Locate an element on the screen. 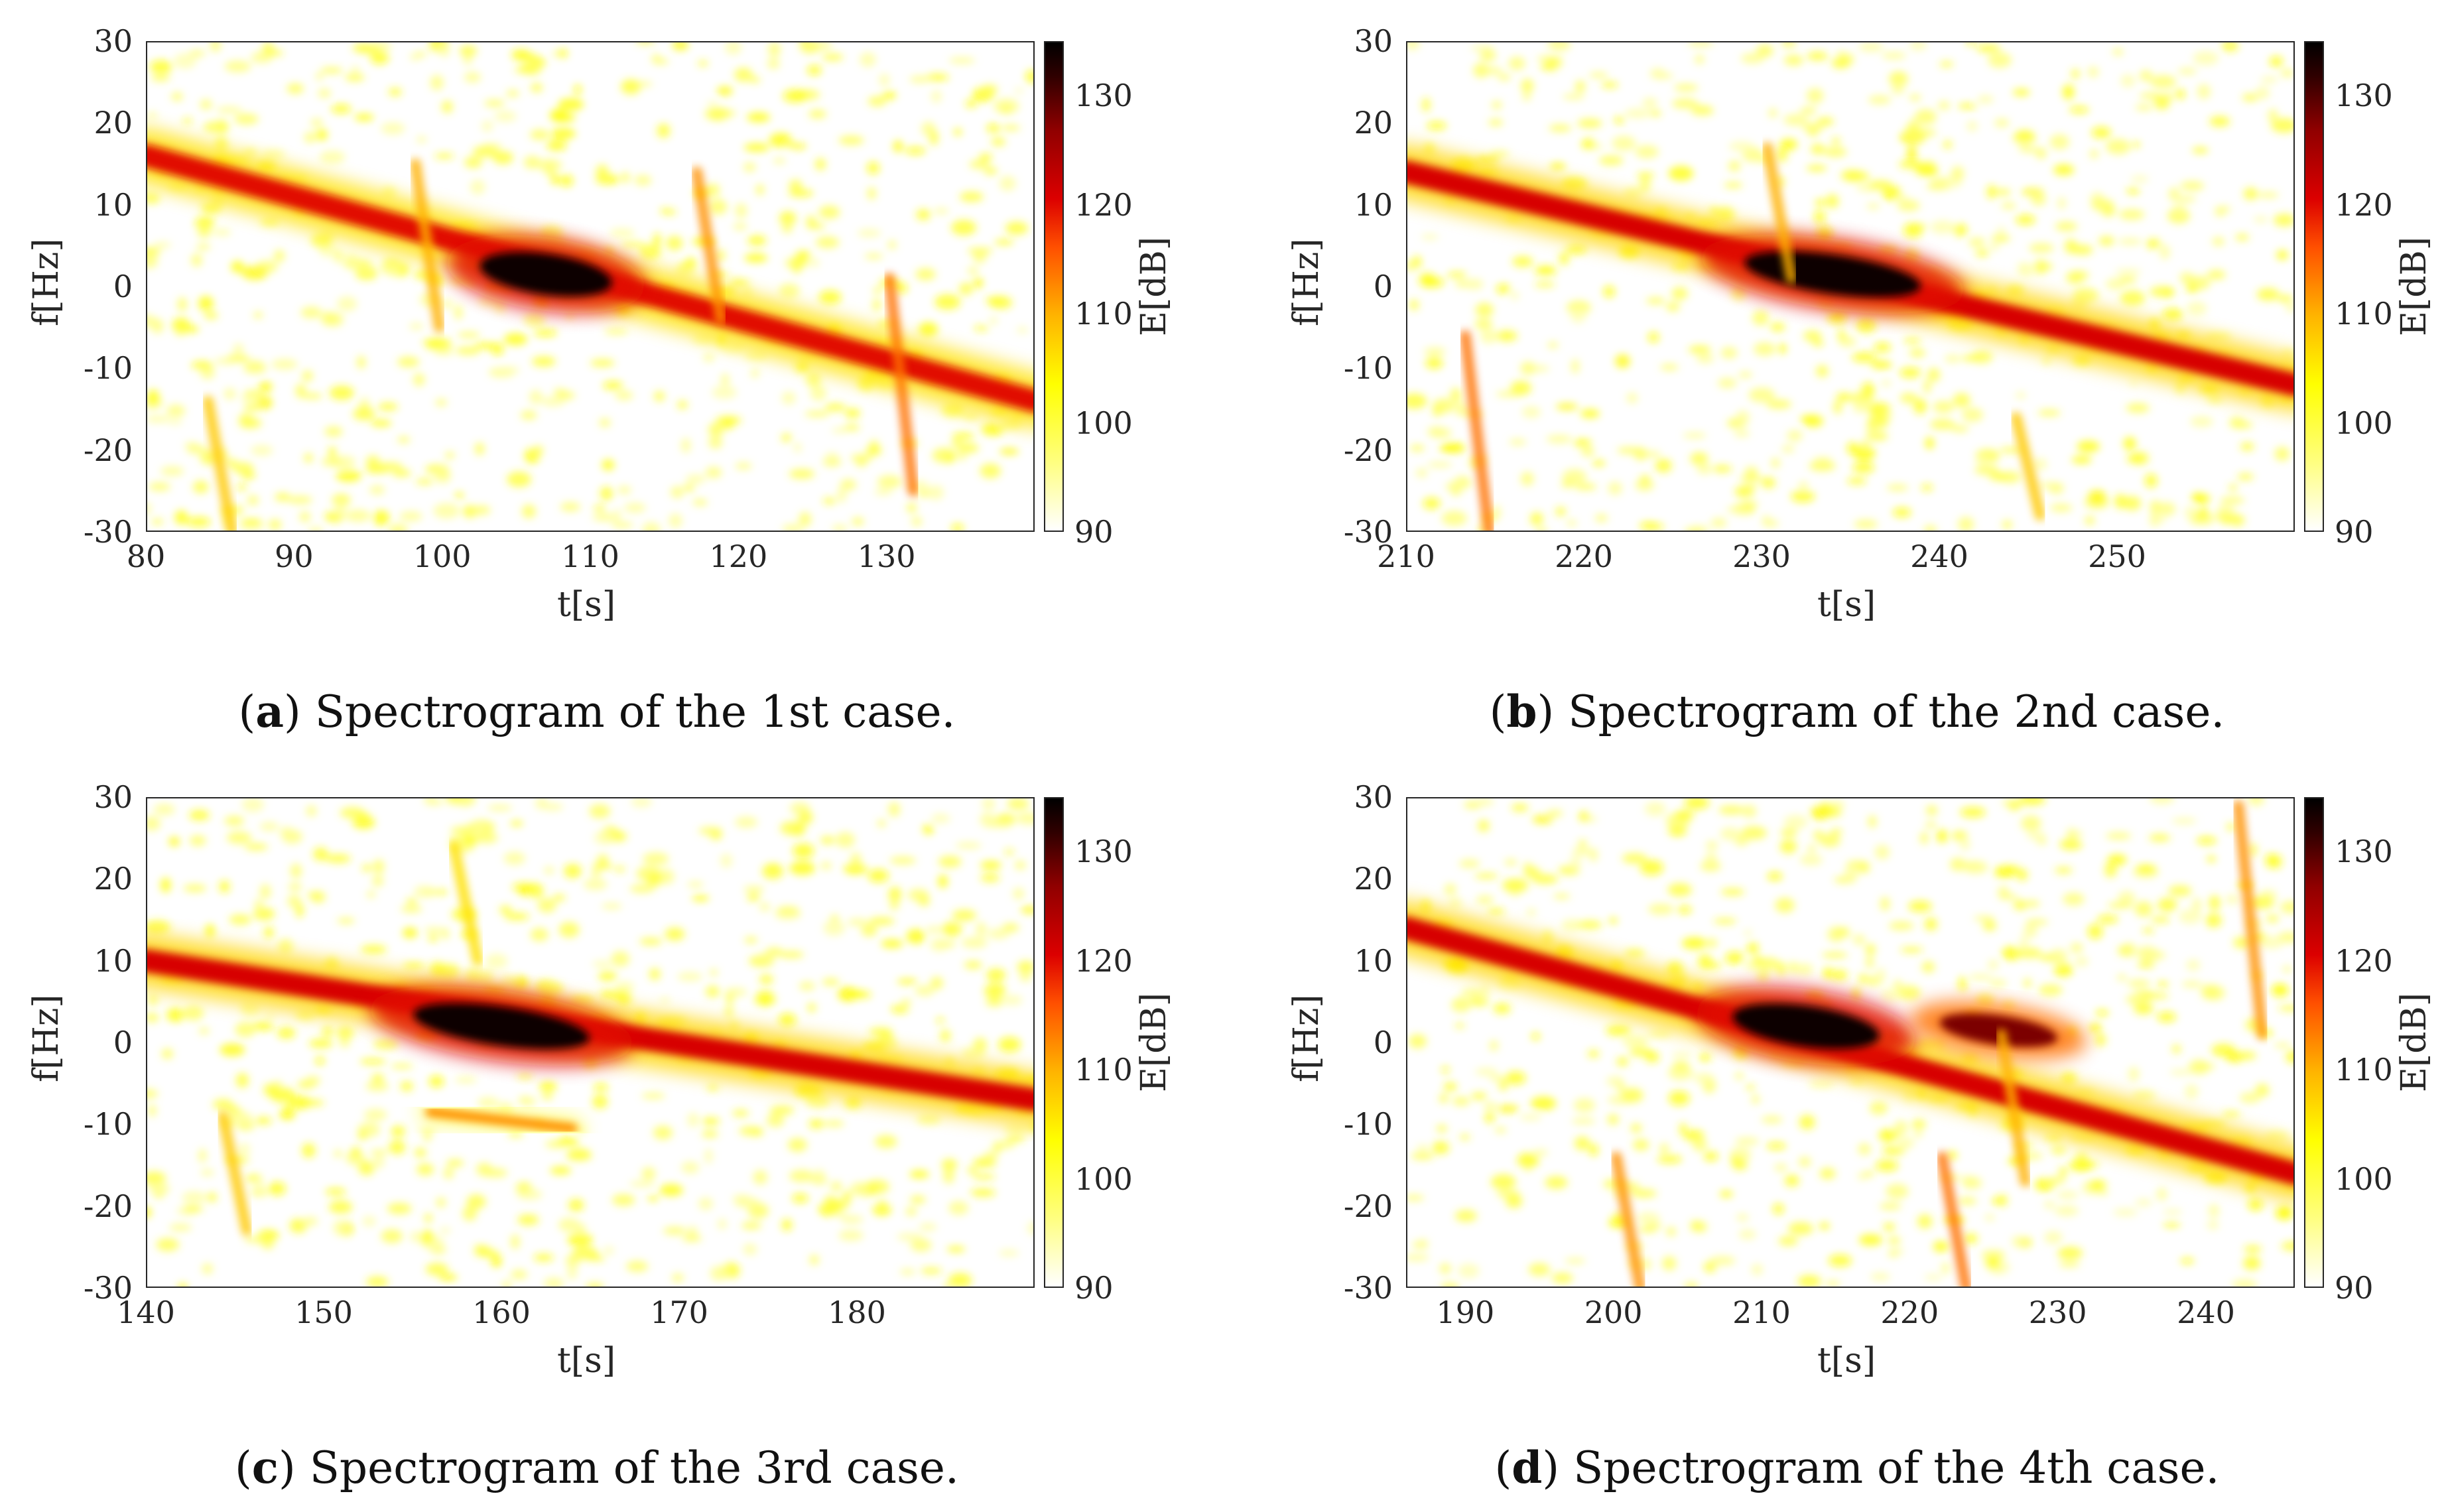  x-axis-label: t[s] is located at coordinates (586, 605).